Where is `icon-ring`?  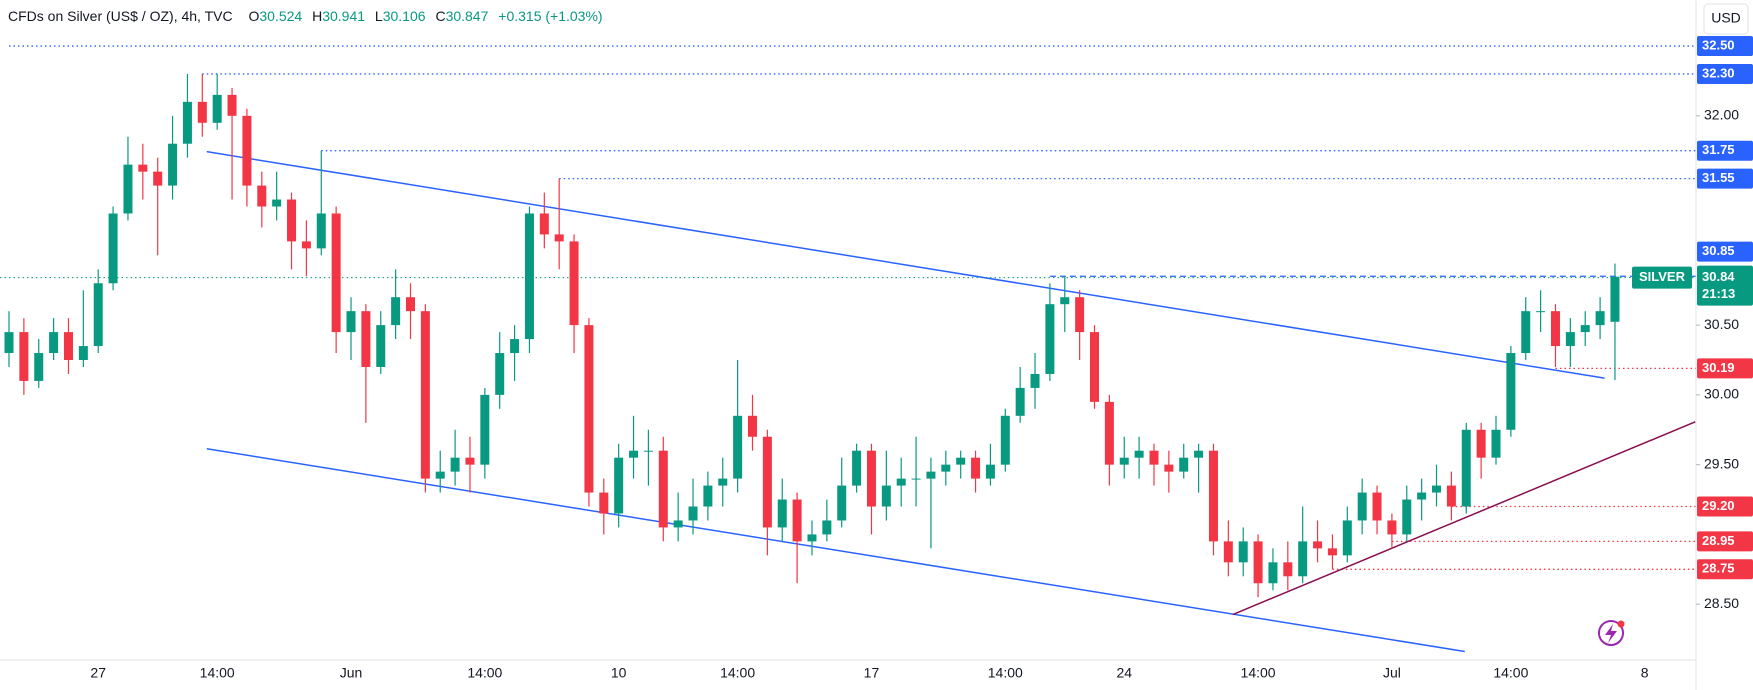 icon-ring is located at coordinates (1611, 633).